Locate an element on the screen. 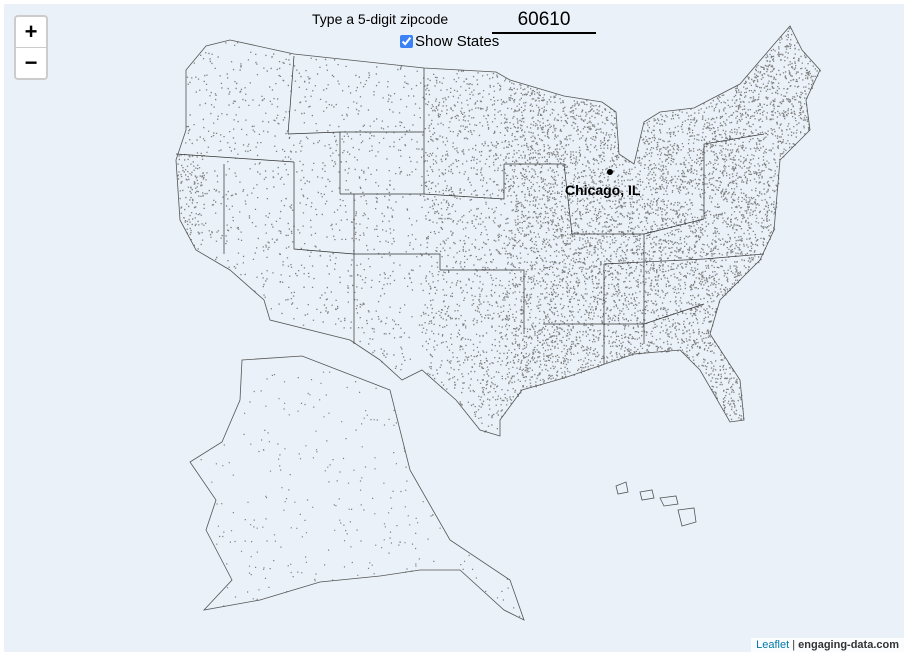  zoom-in-button: + is located at coordinates (31, 31).